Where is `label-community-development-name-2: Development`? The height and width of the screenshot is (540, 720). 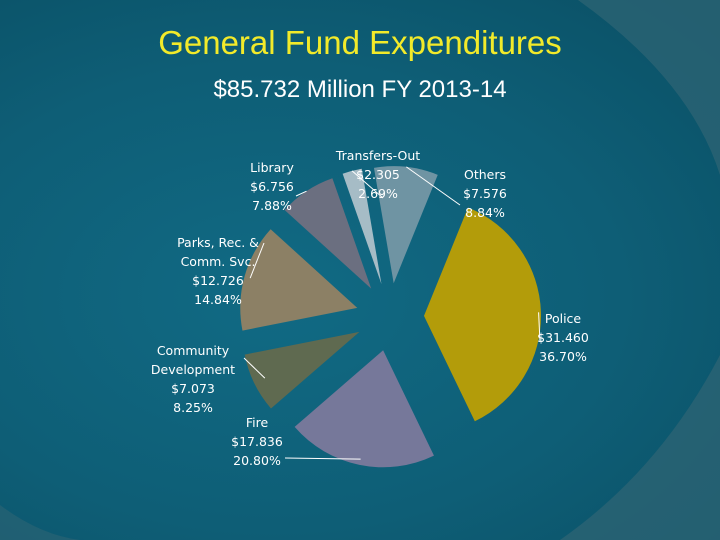 label-community-development-name-2: Development is located at coordinates (193, 369).